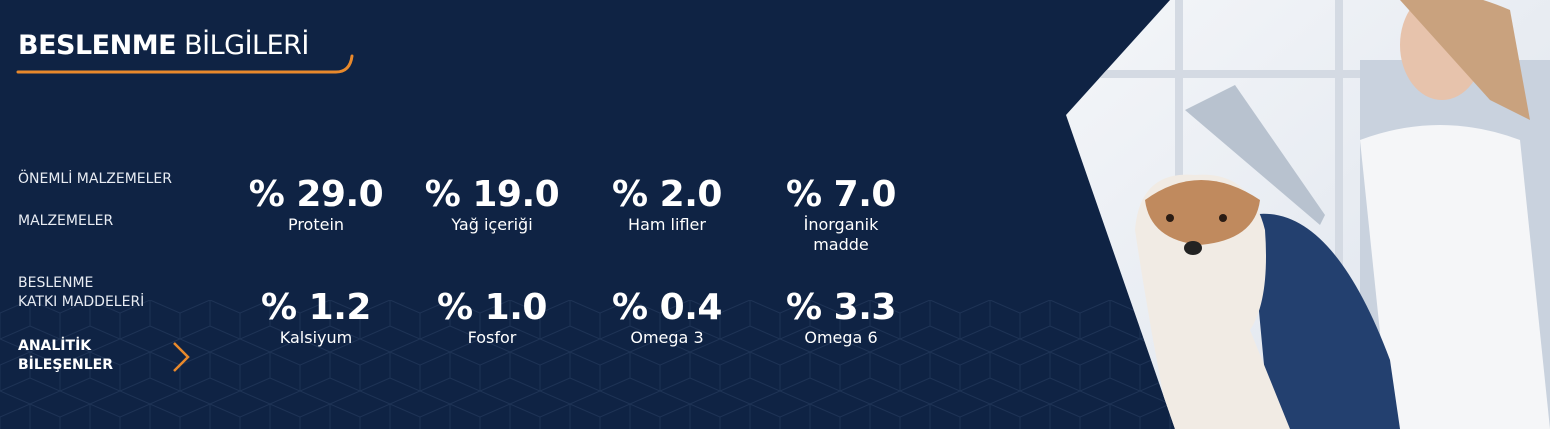 The width and height of the screenshot is (1550, 429). Describe the element at coordinates (841, 307) in the screenshot. I see `stat-value: % 3.3` at that location.